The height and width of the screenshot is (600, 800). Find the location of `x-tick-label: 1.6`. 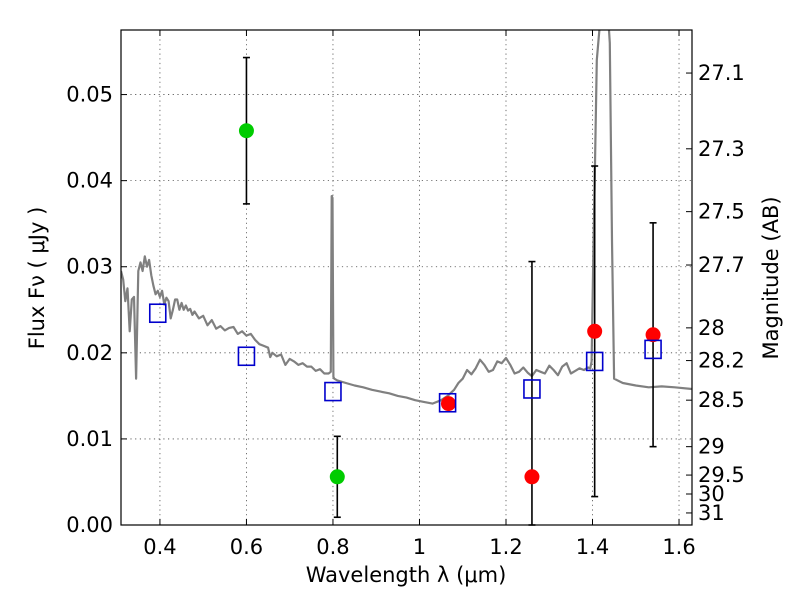

x-tick-label: 1.6 is located at coordinates (678, 547).